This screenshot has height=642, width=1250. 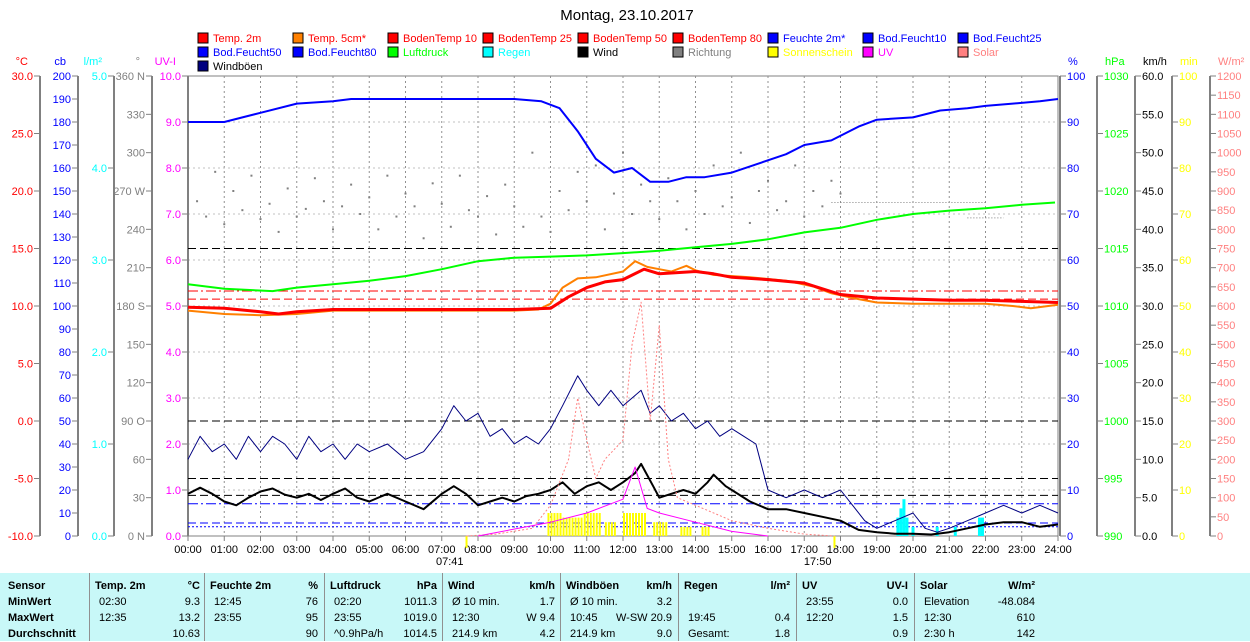 I want to click on axis-unit-dir: °, so click(x=138, y=62).